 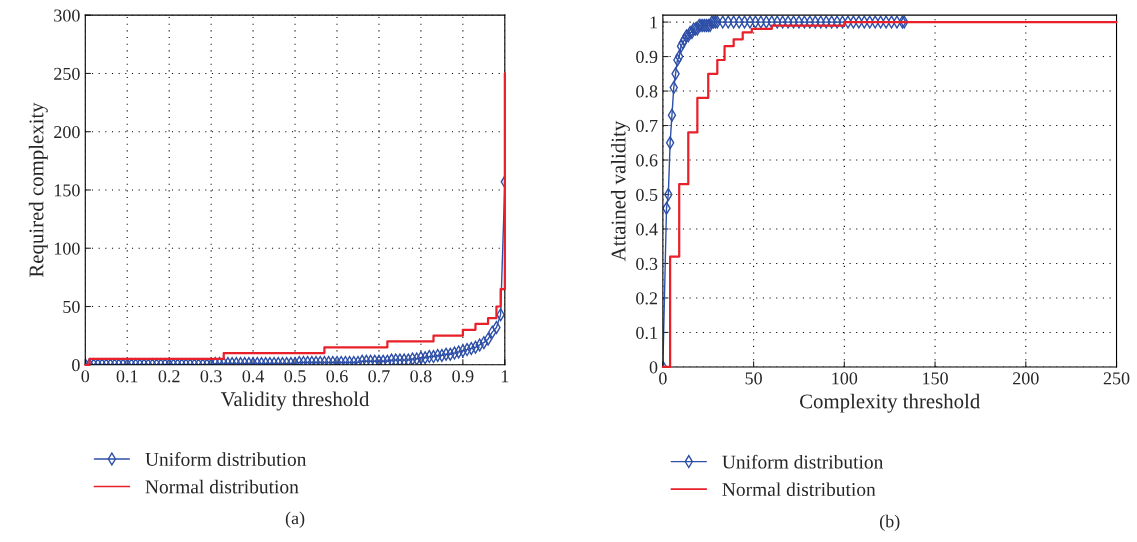 What do you see at coordinates (647, 160) in the screenshot?
I see `y-tick-label: 0.6` at bounding box center [647, 160].